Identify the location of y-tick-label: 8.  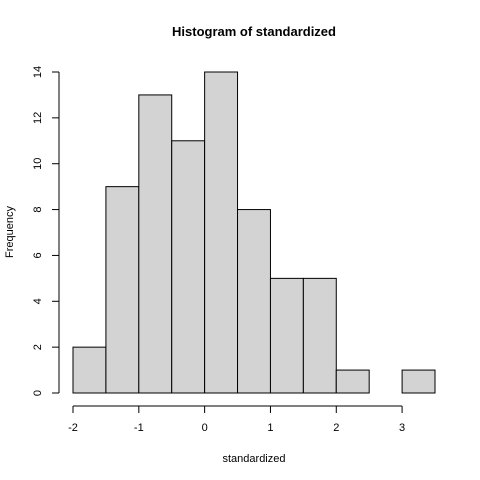
(38, 210).